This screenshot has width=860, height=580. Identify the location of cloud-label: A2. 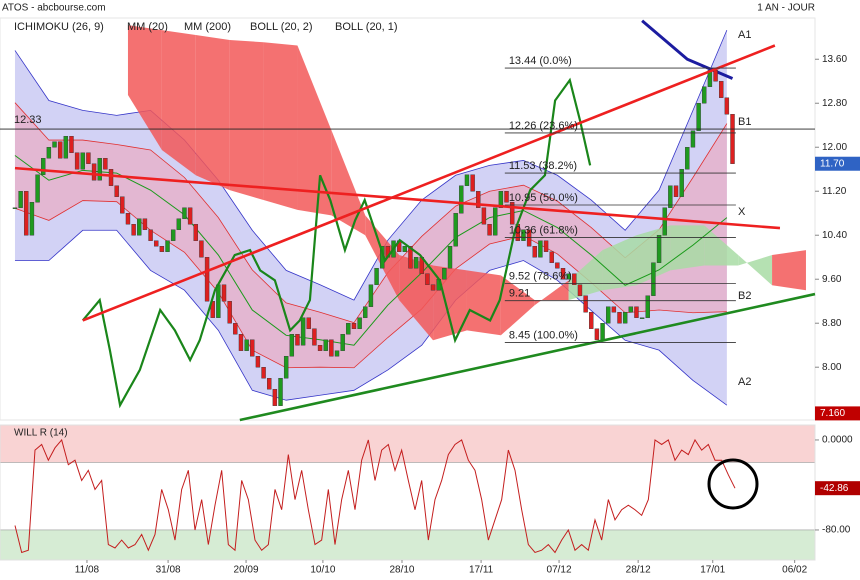
(744, 382).